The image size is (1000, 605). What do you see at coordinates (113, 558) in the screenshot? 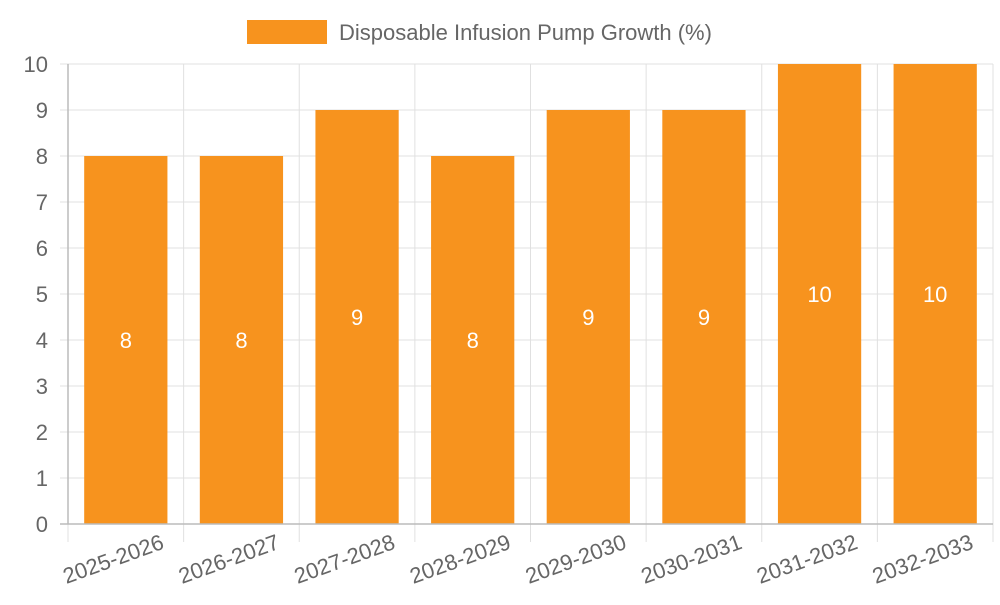
I see `x-tick-label: 2025-2026` at bounding box center [113, 558].